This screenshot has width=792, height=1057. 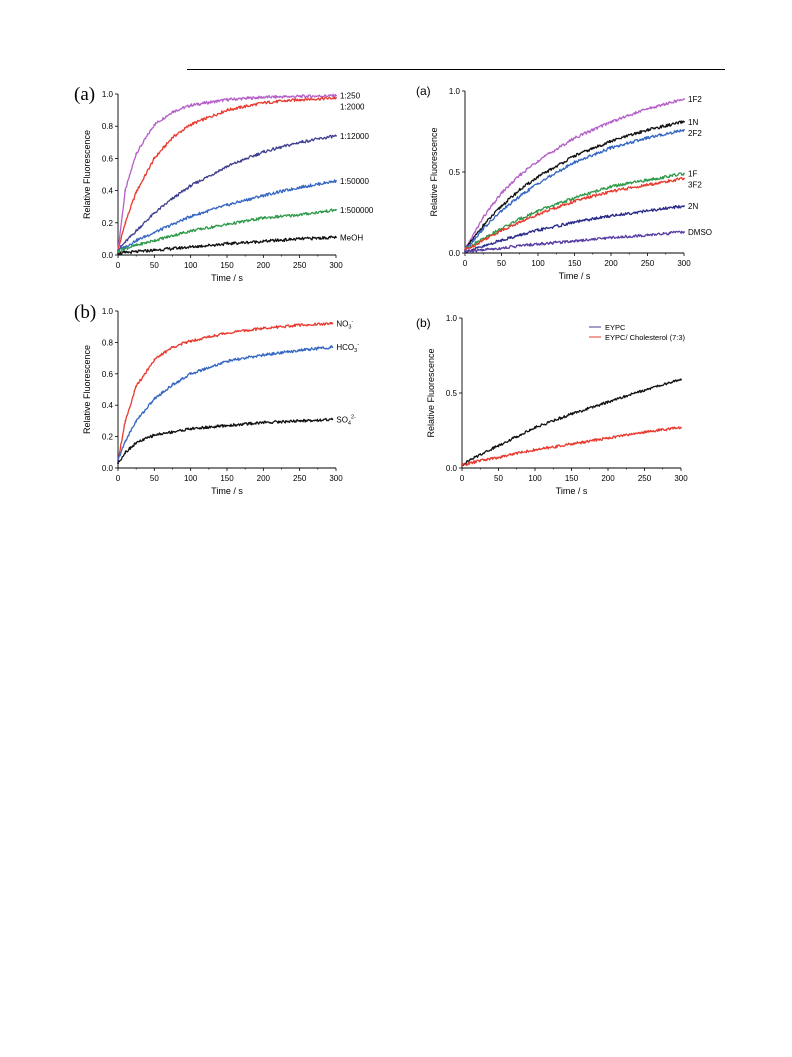 What do you see at coordinates (423, 91) in the screenshot?
I see `panel-label: (a)` at bounding box center [423, 91].